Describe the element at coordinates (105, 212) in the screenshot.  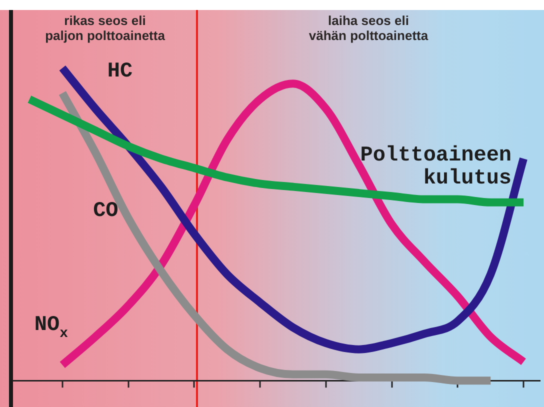
I see `series-label: CO` at that location.